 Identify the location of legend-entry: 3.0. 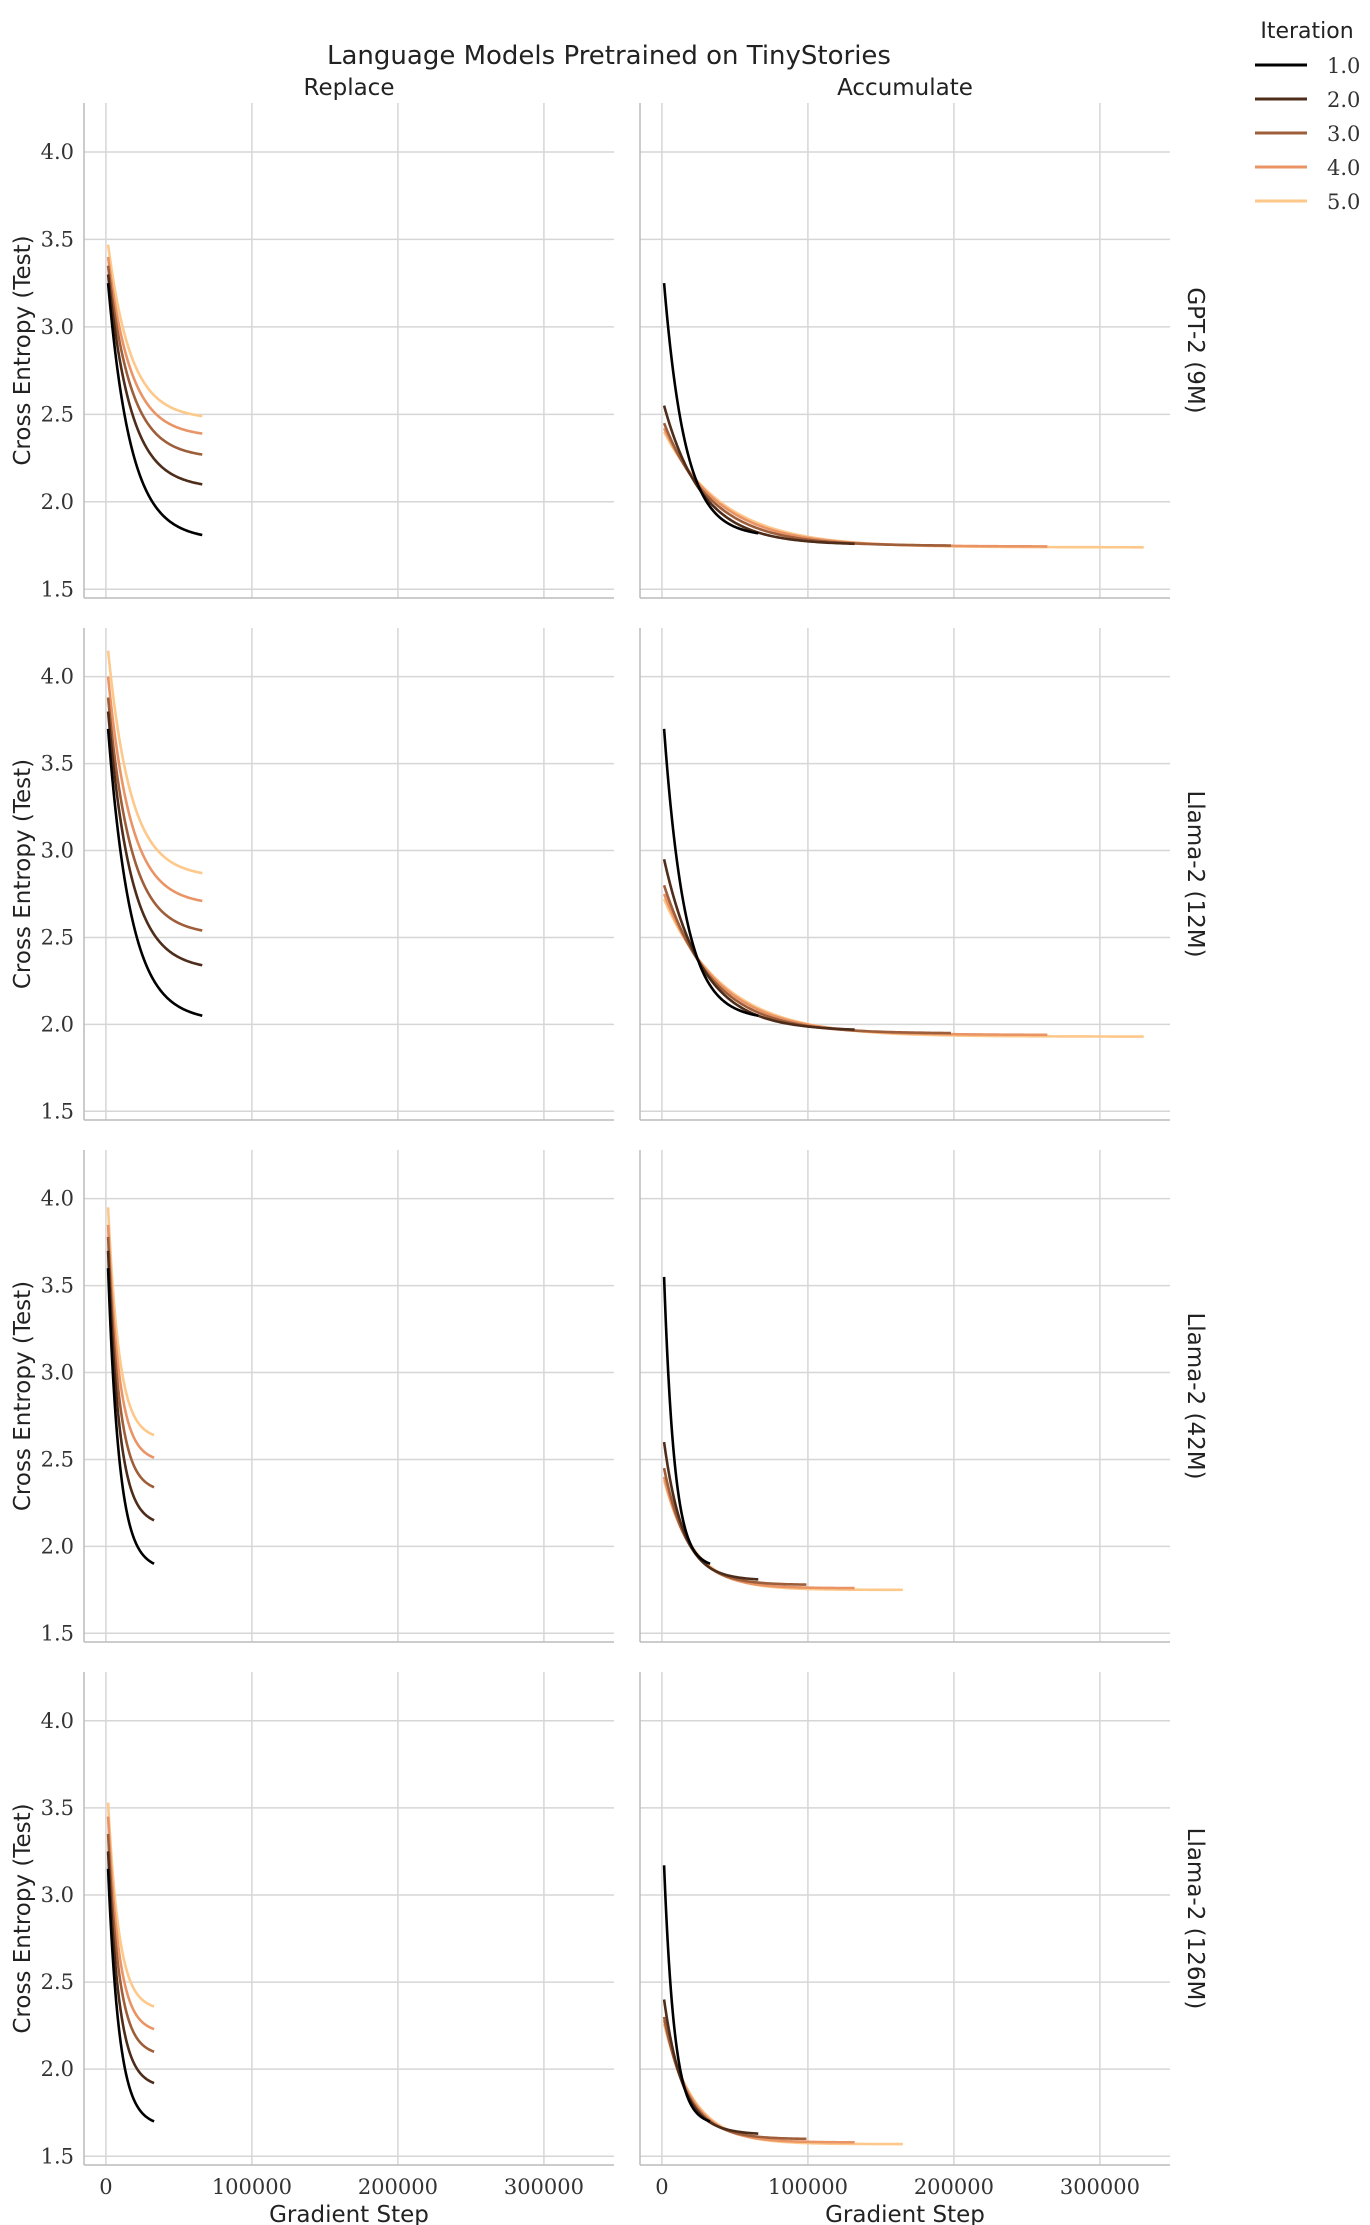
(1343, 134).